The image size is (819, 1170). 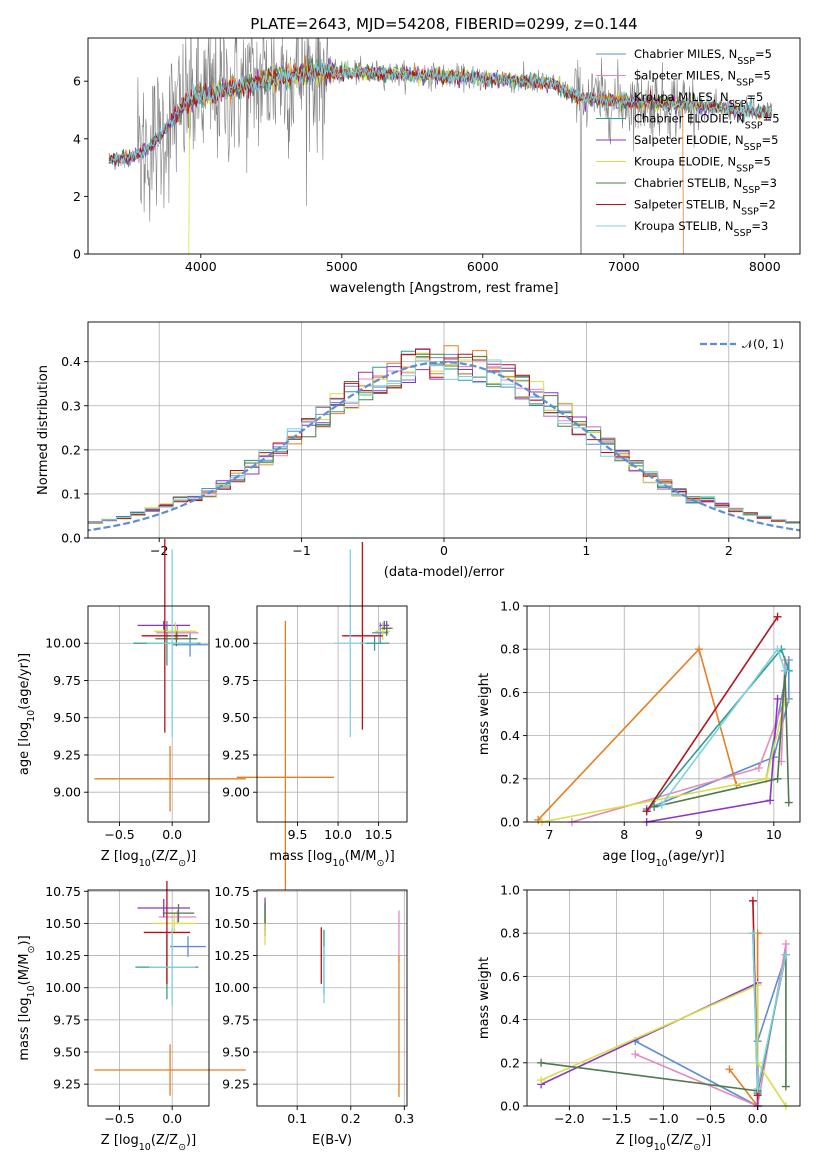 I want to click on legend-entry: Salpeter MILES, NSSP=5, so click(x=702, y=79).